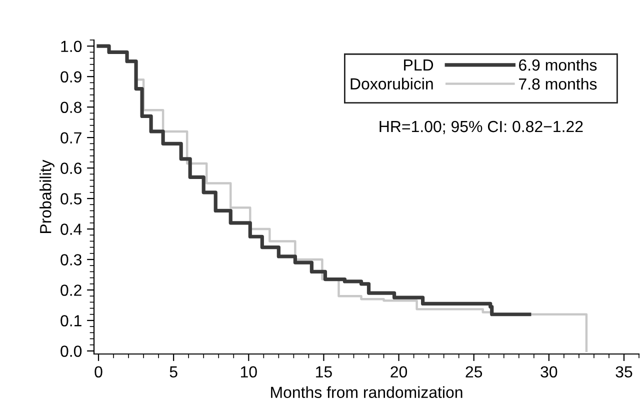 The image size is (644, 413). I want to click on annotation: 6.9 months, so click(558, 64).